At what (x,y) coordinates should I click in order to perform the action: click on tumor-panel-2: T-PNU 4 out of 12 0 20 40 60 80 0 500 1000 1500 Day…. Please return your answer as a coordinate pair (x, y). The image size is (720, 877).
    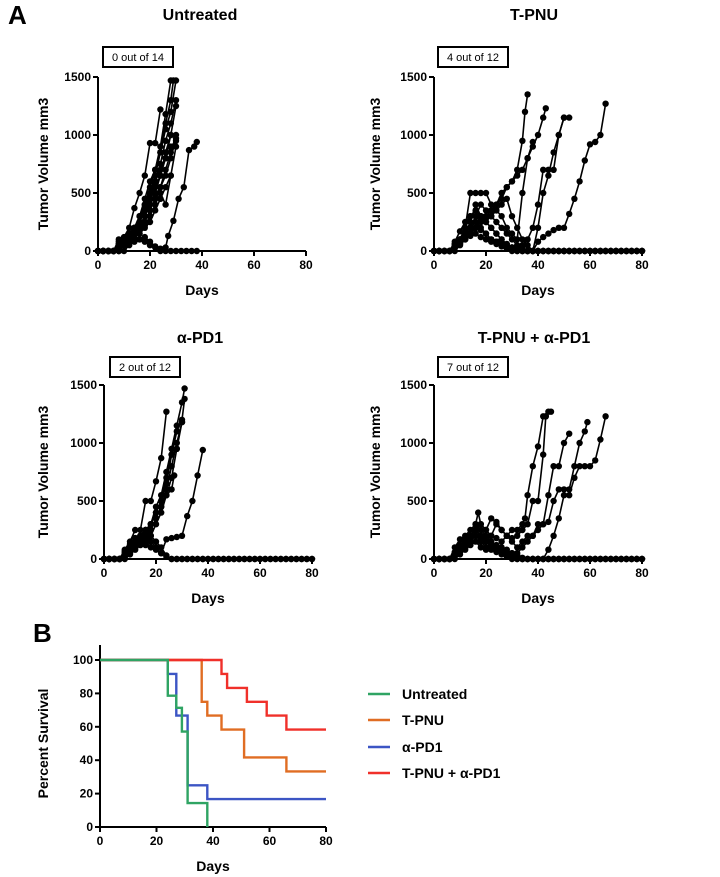
    Looking at the image, I should click on (508, 152).